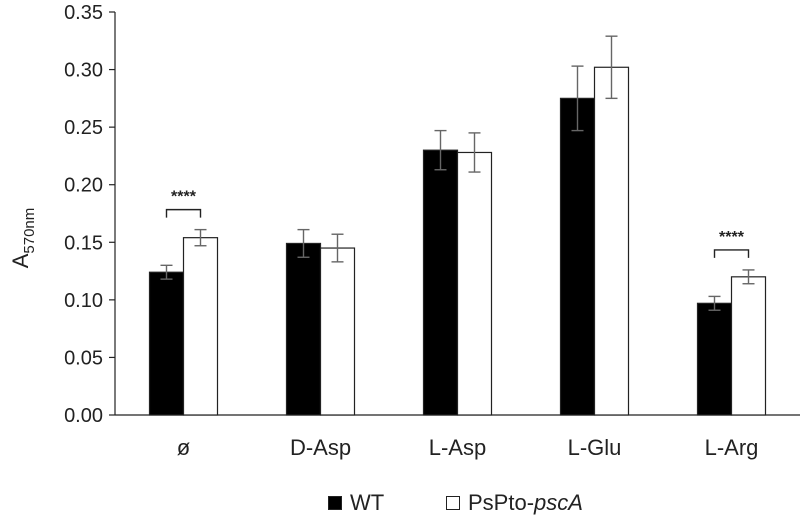 The height and width of the screenshot is (524, 800). I want to click on y-tick-label: 0.05, so click(83, 358).